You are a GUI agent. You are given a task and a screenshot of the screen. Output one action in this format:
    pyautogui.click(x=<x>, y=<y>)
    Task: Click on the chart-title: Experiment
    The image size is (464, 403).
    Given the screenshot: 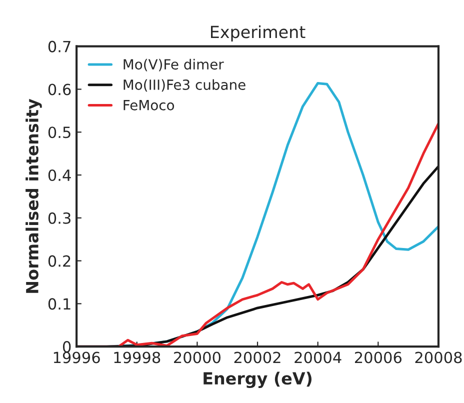 What is the action you would take?
    pyautogui.click(x=258, y=33)
    